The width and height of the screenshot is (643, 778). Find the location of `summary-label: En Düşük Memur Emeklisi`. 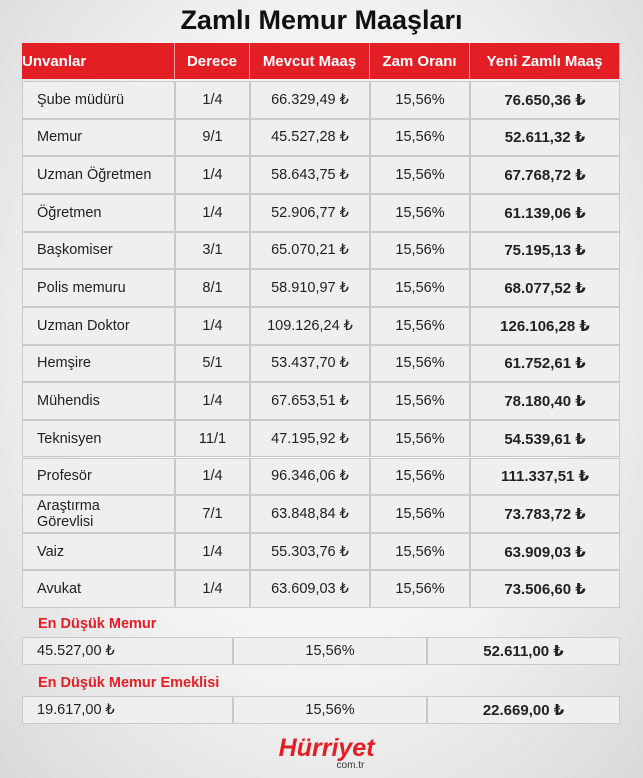

summary-label: En Düşük Memur Emeklisi is located at coordinates (129, 683).